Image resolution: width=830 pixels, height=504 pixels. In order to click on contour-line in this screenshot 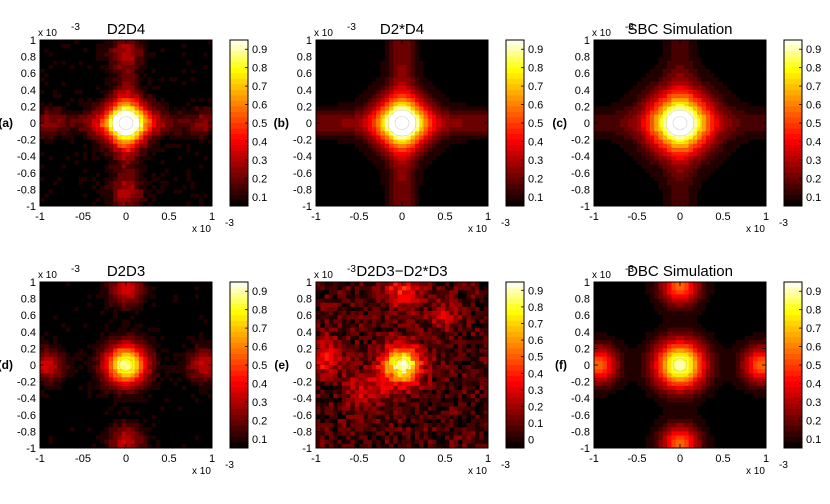, I will do `click(126, 123)`.